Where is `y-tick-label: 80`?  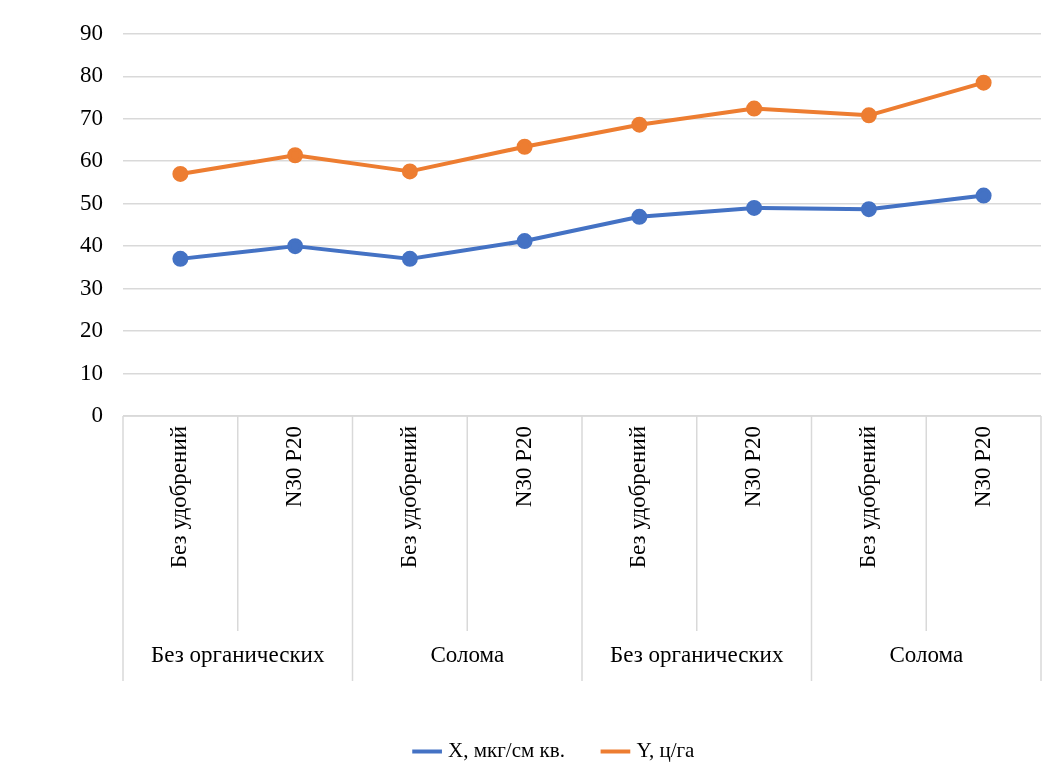 y-tick-label: 80 is located at coordinates (91, 75).